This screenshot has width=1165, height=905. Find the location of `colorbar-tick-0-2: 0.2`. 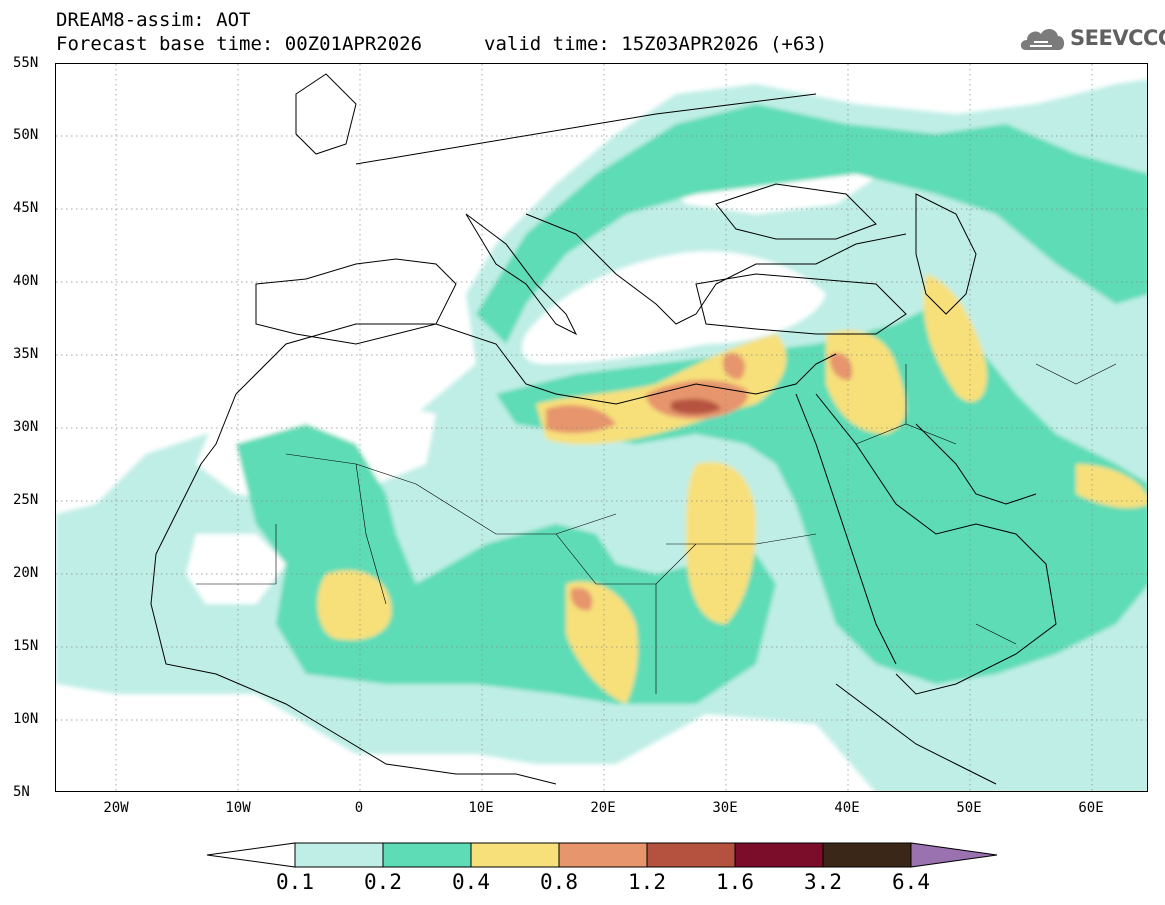

colorbar-tick-0-2: 0.2 is located at coordinates (383, 882).